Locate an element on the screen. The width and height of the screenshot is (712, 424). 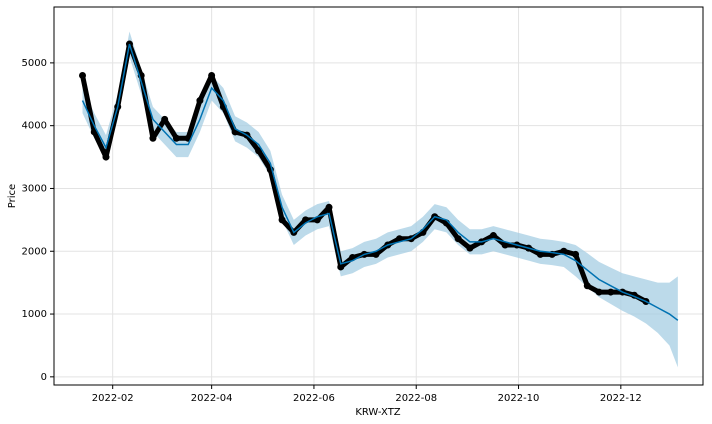
x-tick-label: 2022-08 is located at coordinates (416, 398).